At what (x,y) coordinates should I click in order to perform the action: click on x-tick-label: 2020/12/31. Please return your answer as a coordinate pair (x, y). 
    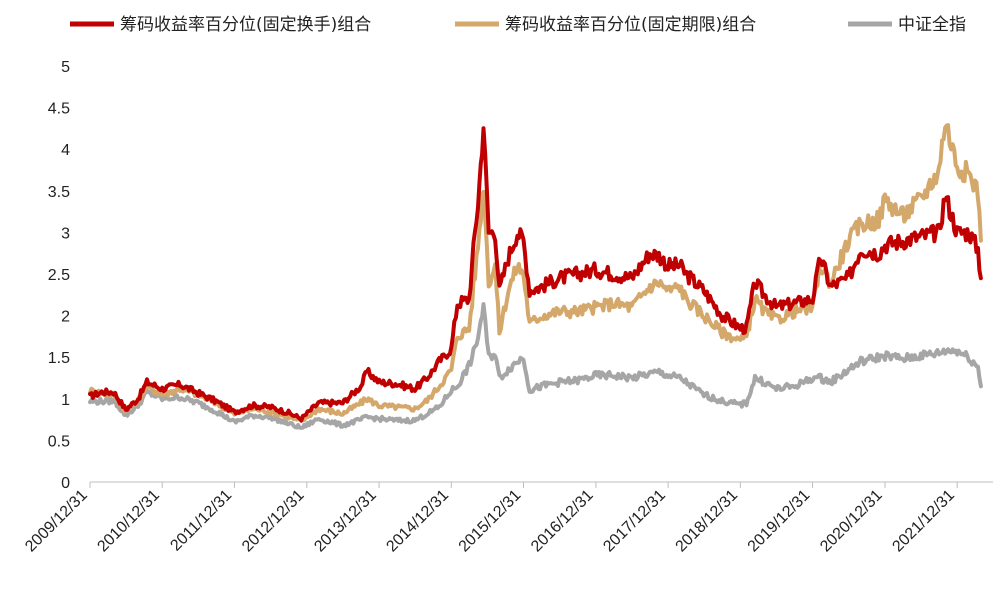
    Looking at the image, I should click on (851, 521).